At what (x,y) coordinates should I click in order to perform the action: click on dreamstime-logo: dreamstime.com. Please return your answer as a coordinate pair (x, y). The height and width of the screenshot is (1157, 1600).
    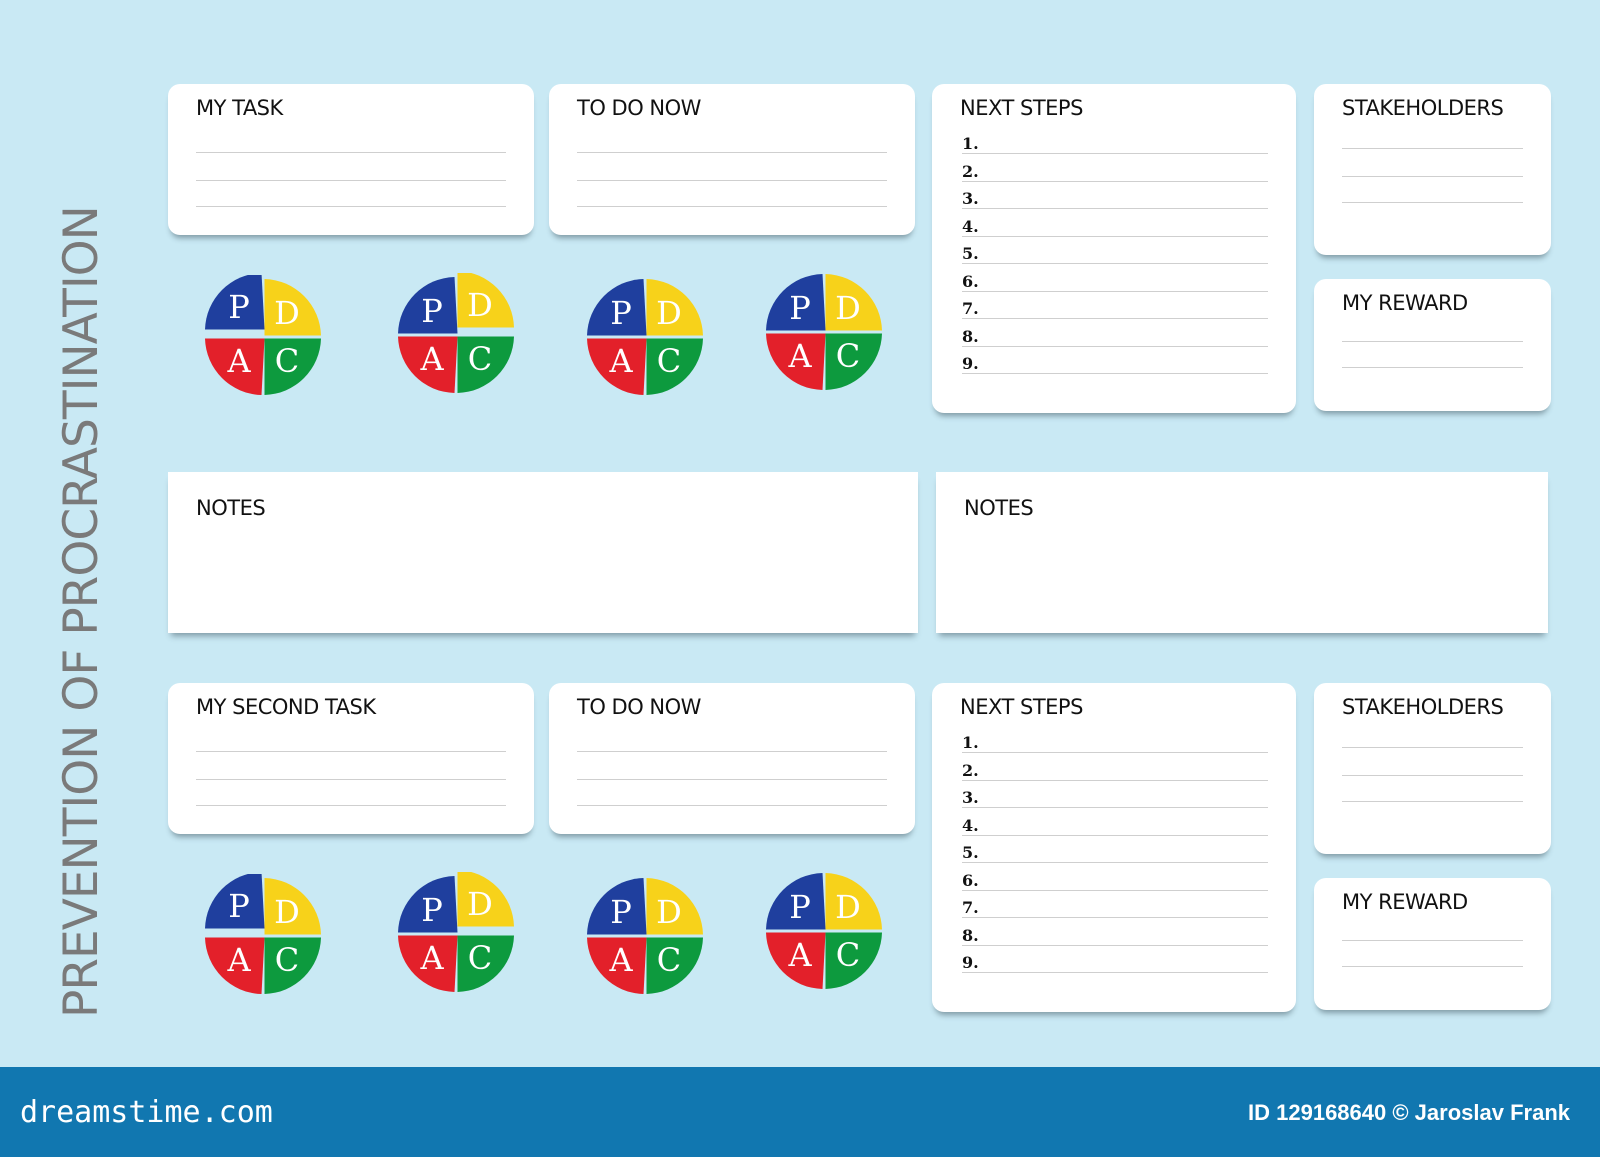
    Looking at the image, I should click on (146, 1112).